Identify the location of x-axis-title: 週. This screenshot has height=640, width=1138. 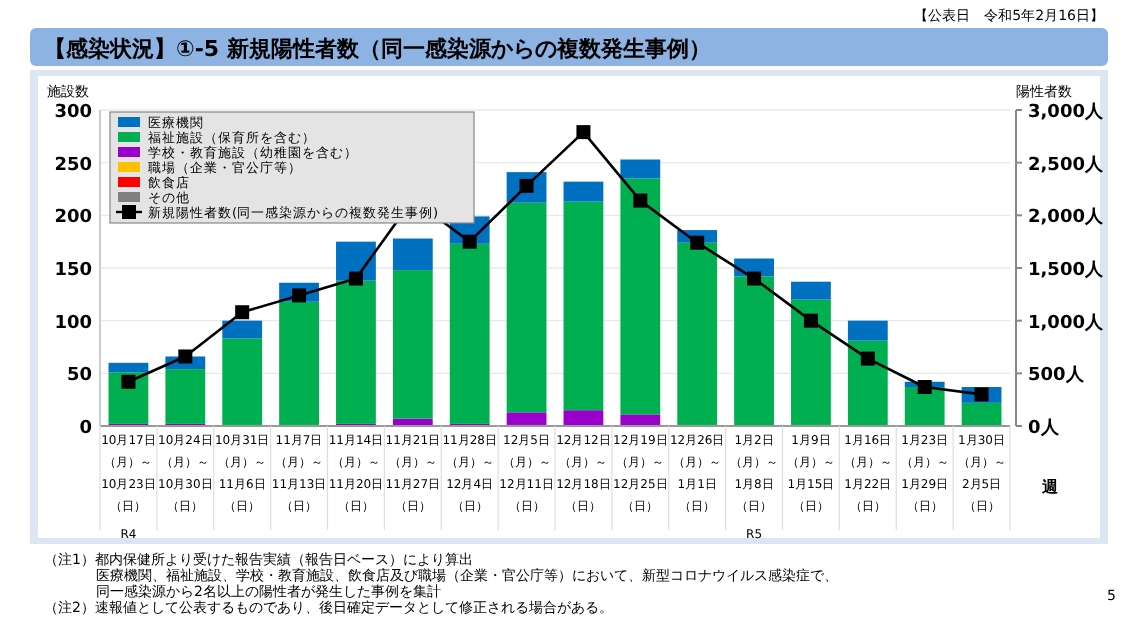
(1050, 487).